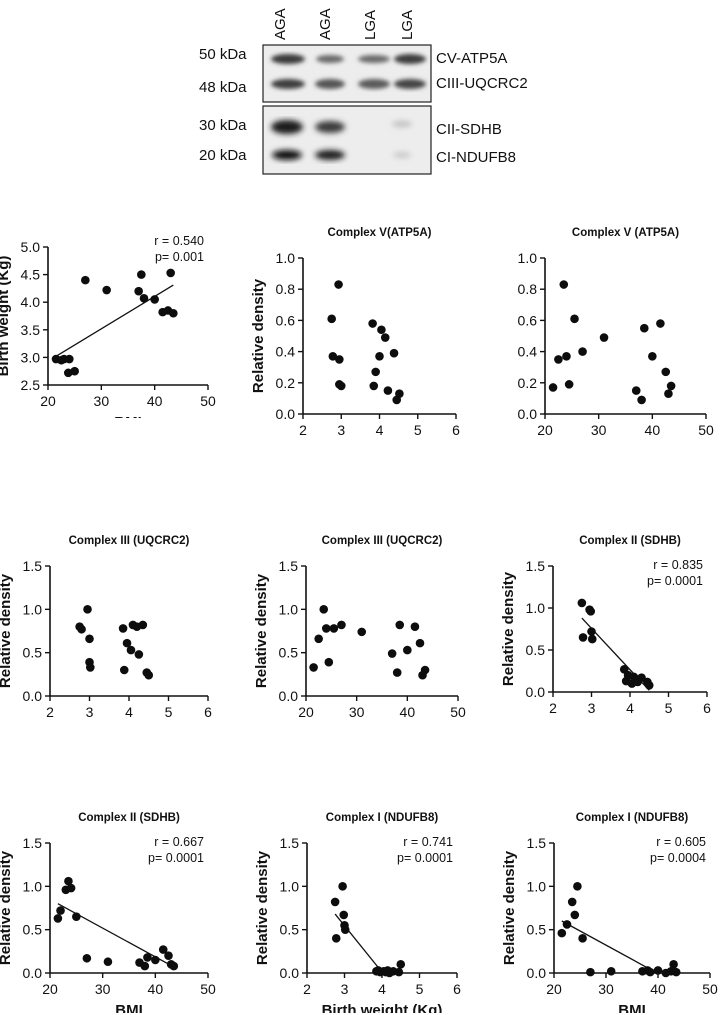  Describe the element at coordinates (476, 157) in the screenshot. I see `protein-ci-ndufb8-label: CI-NDUFB8` at that location.